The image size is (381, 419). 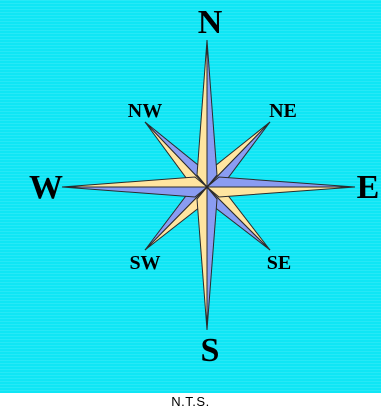 I want to click on south-point-left, so click(x=202, y=258).